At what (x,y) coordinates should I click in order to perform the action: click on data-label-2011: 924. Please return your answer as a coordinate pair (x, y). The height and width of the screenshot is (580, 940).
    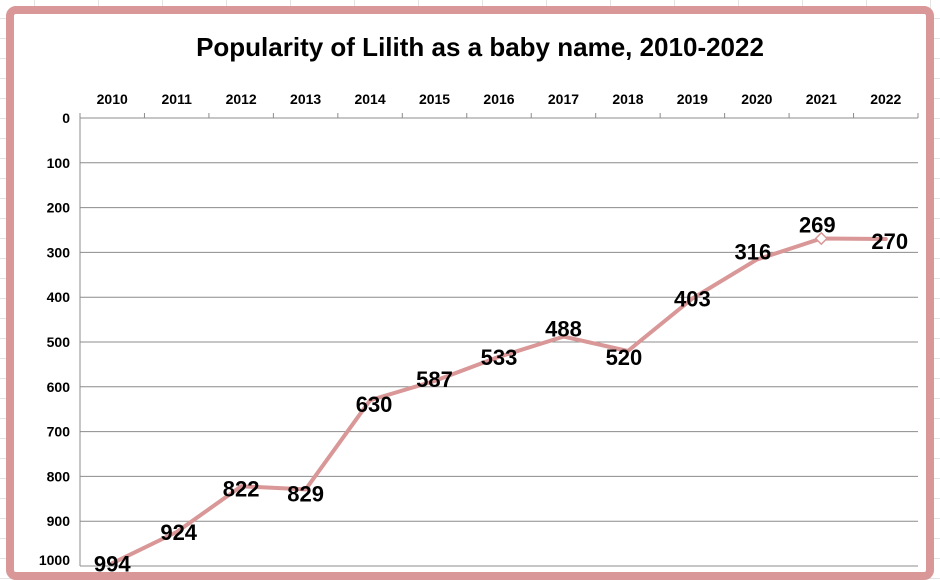
    Looking at the image, I should click on (178, 532).